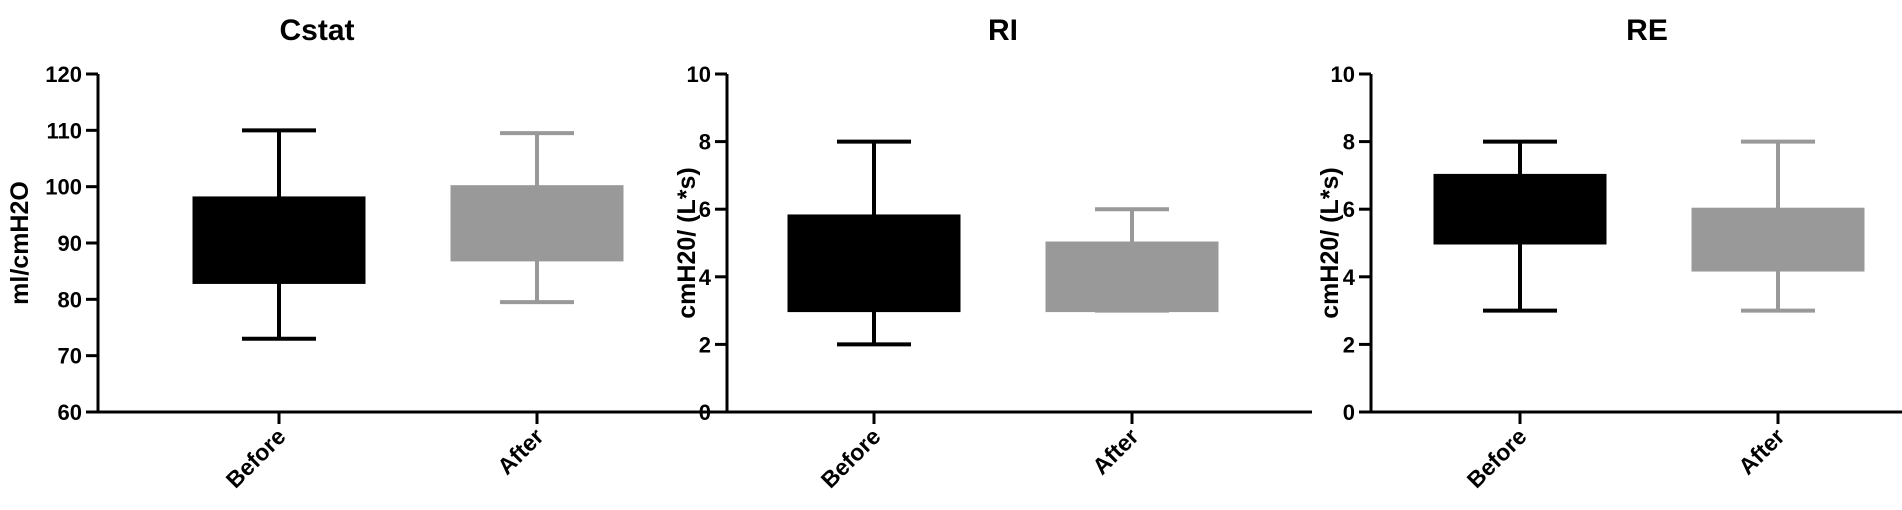 This screenshot has height=510, width=1902. Describe the element at coordinates (1647, 30) in the screenshot. I see `chart-title: RE` at that location.